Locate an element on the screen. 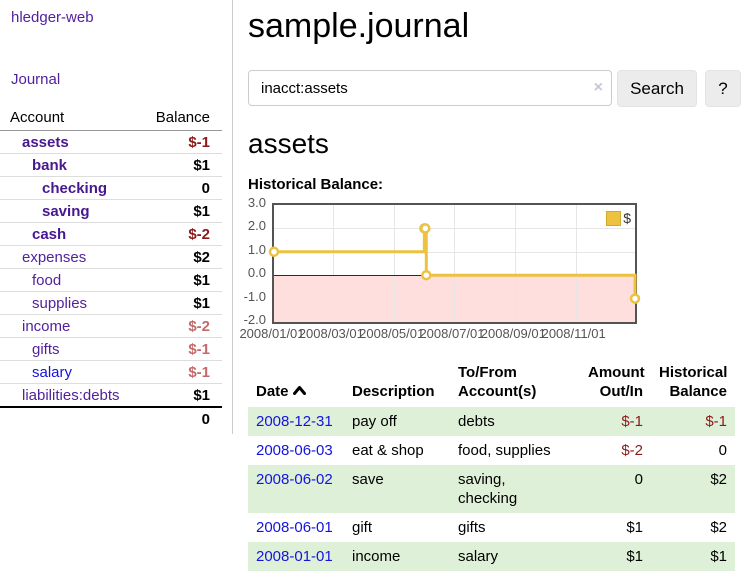 The image size is (742, 582). account-row: income $-2 is located at coordinates (111, 326).